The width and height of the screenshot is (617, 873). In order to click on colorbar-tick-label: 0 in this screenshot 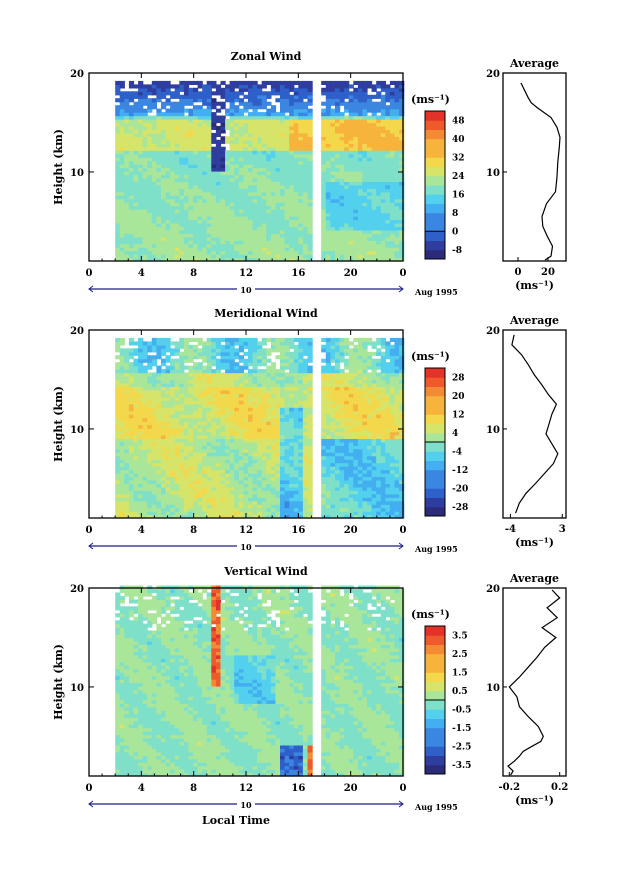, I will do `click(455, 232)`.